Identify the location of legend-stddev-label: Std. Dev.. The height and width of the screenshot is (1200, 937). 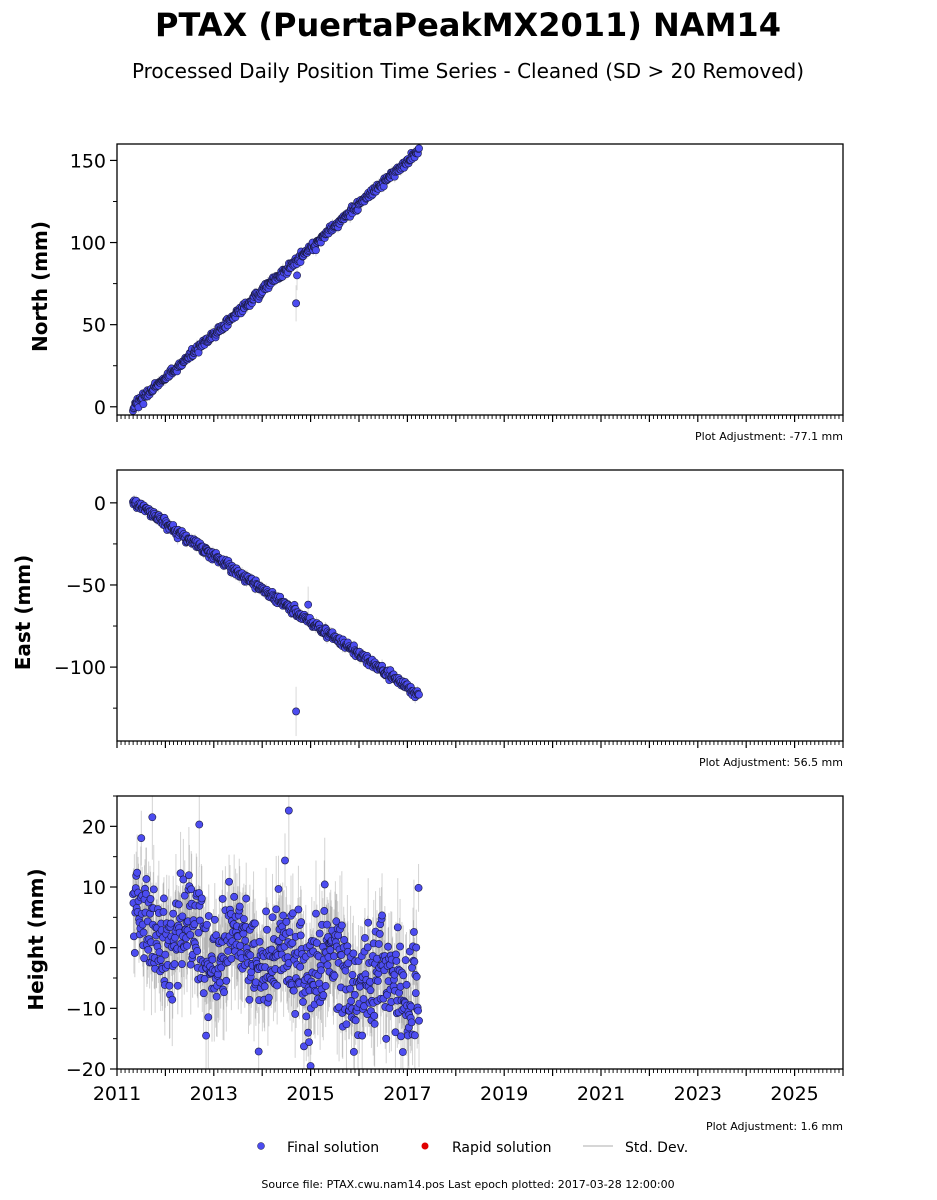
(656, 1148).